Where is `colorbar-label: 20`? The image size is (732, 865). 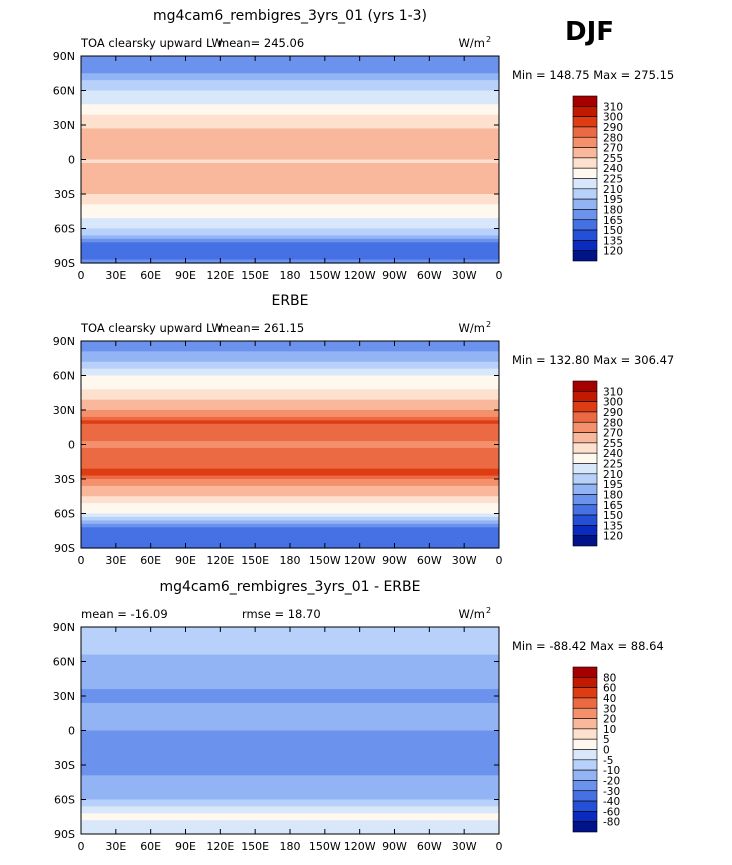 colorbar-label: 20 is located at coordinates (609, 720).